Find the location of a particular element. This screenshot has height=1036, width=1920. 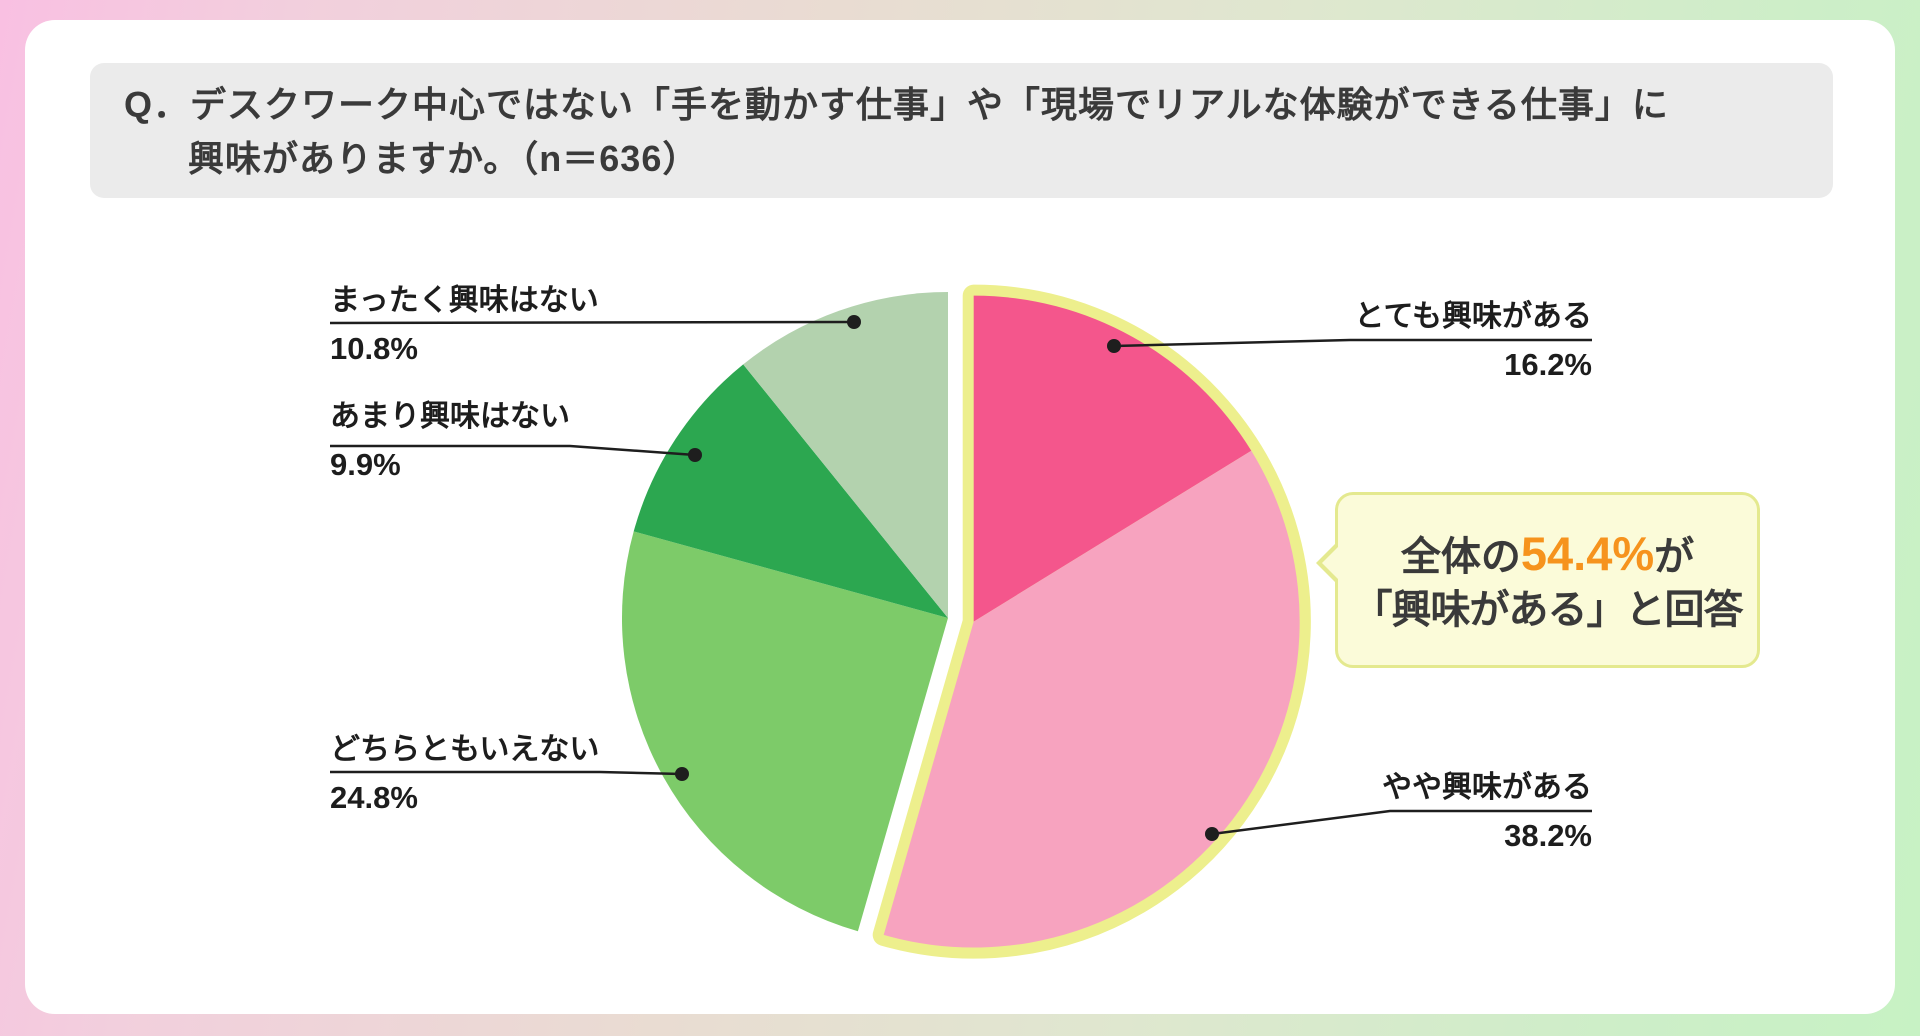

pie-label-pct: 16.2% is located at coordinates (1548, 364).